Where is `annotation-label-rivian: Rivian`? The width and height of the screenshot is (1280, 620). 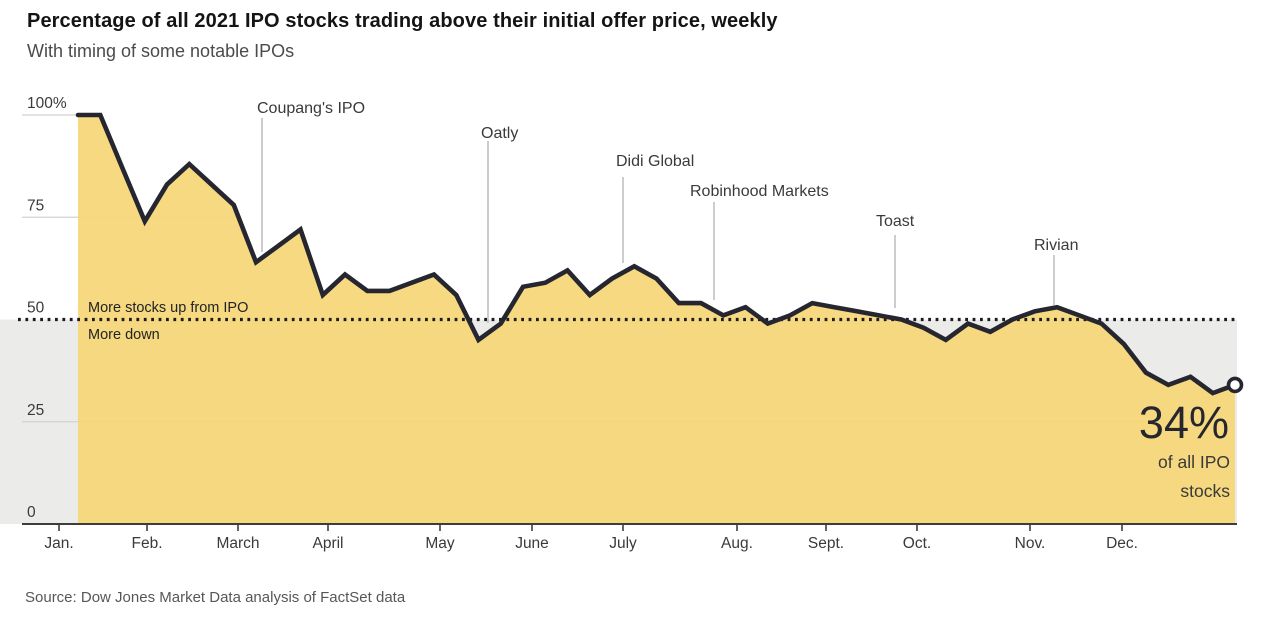
annotation-label-rivian: Rivian is located at coordinates (1056, 245).